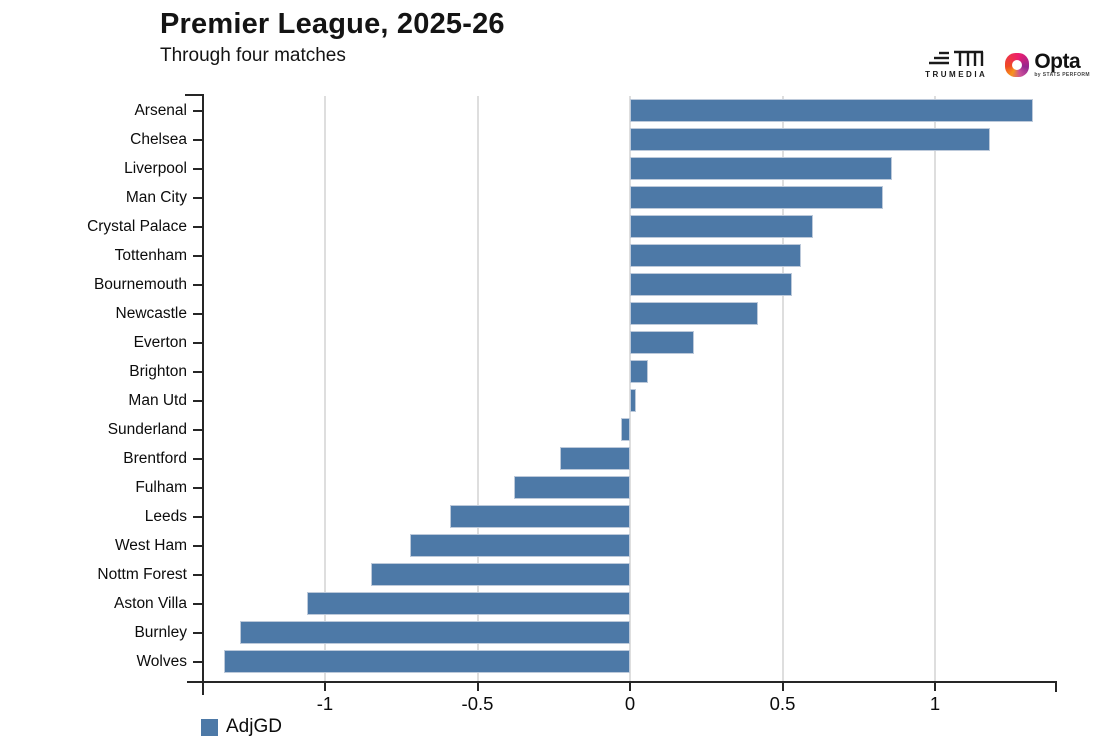  I want to click on y-axis-label: Crystal Palace, so click(137, 226).